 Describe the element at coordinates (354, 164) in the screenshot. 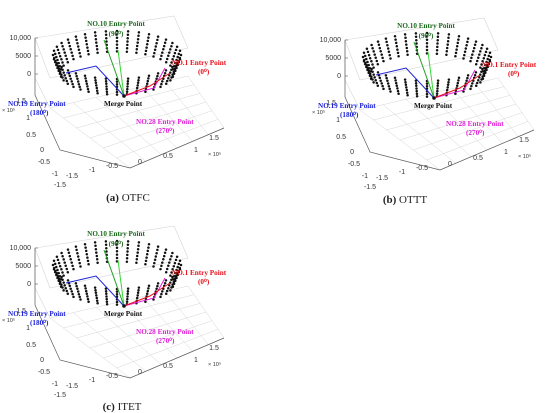

I see `y-tick-label: -0.5` at that location.